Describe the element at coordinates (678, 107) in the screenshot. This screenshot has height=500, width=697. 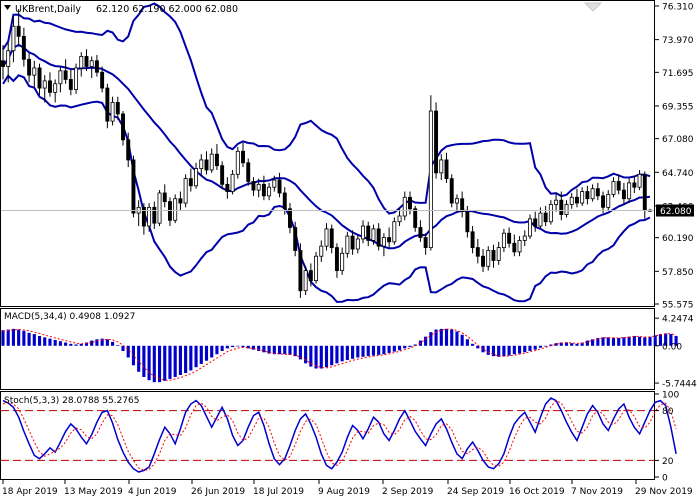
I see `price-tick-label: 69.355` at that location.